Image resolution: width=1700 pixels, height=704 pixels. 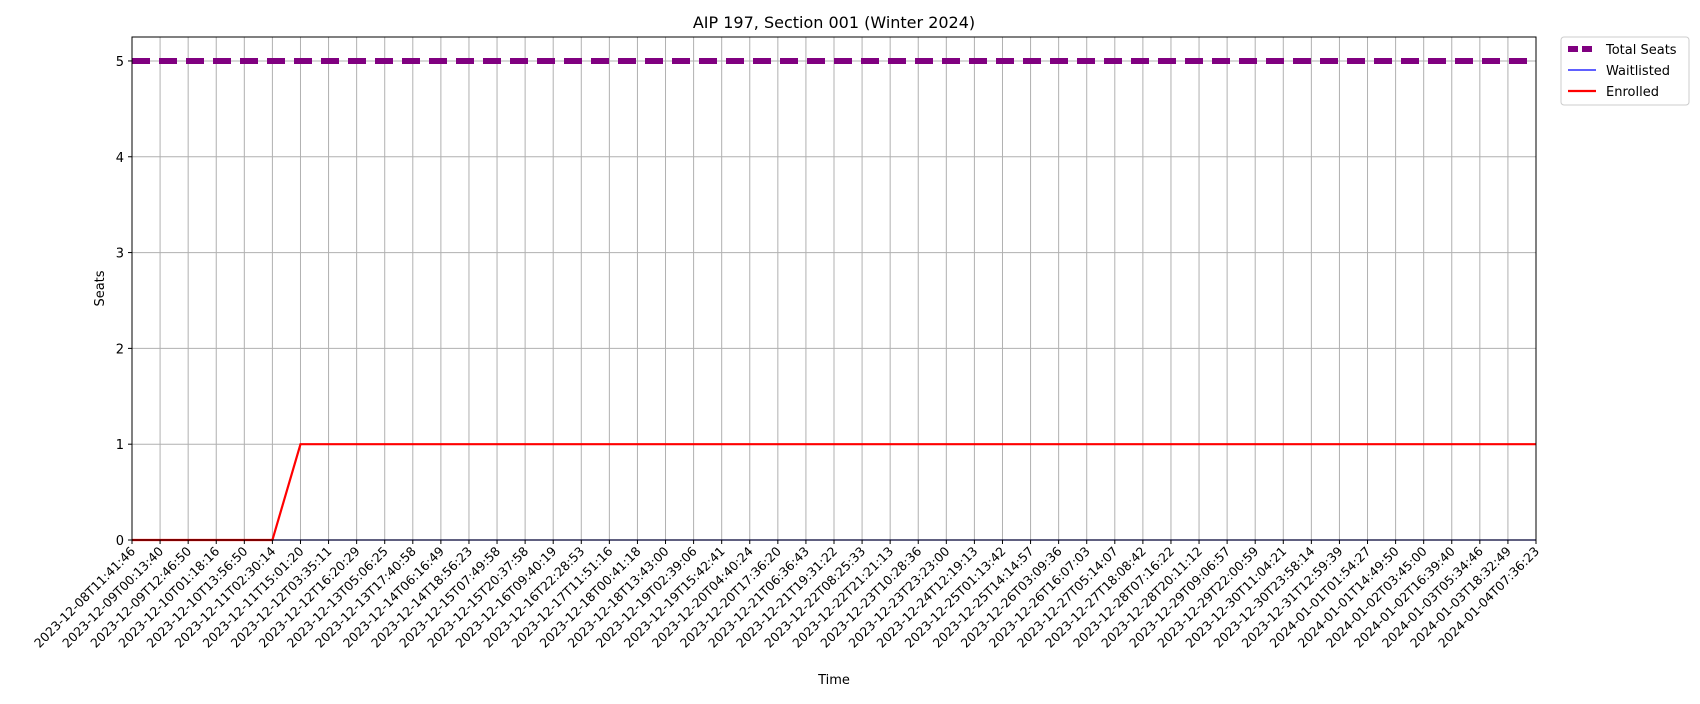 I want to click on y-tick-label: 5, so click(x=120, y=62).